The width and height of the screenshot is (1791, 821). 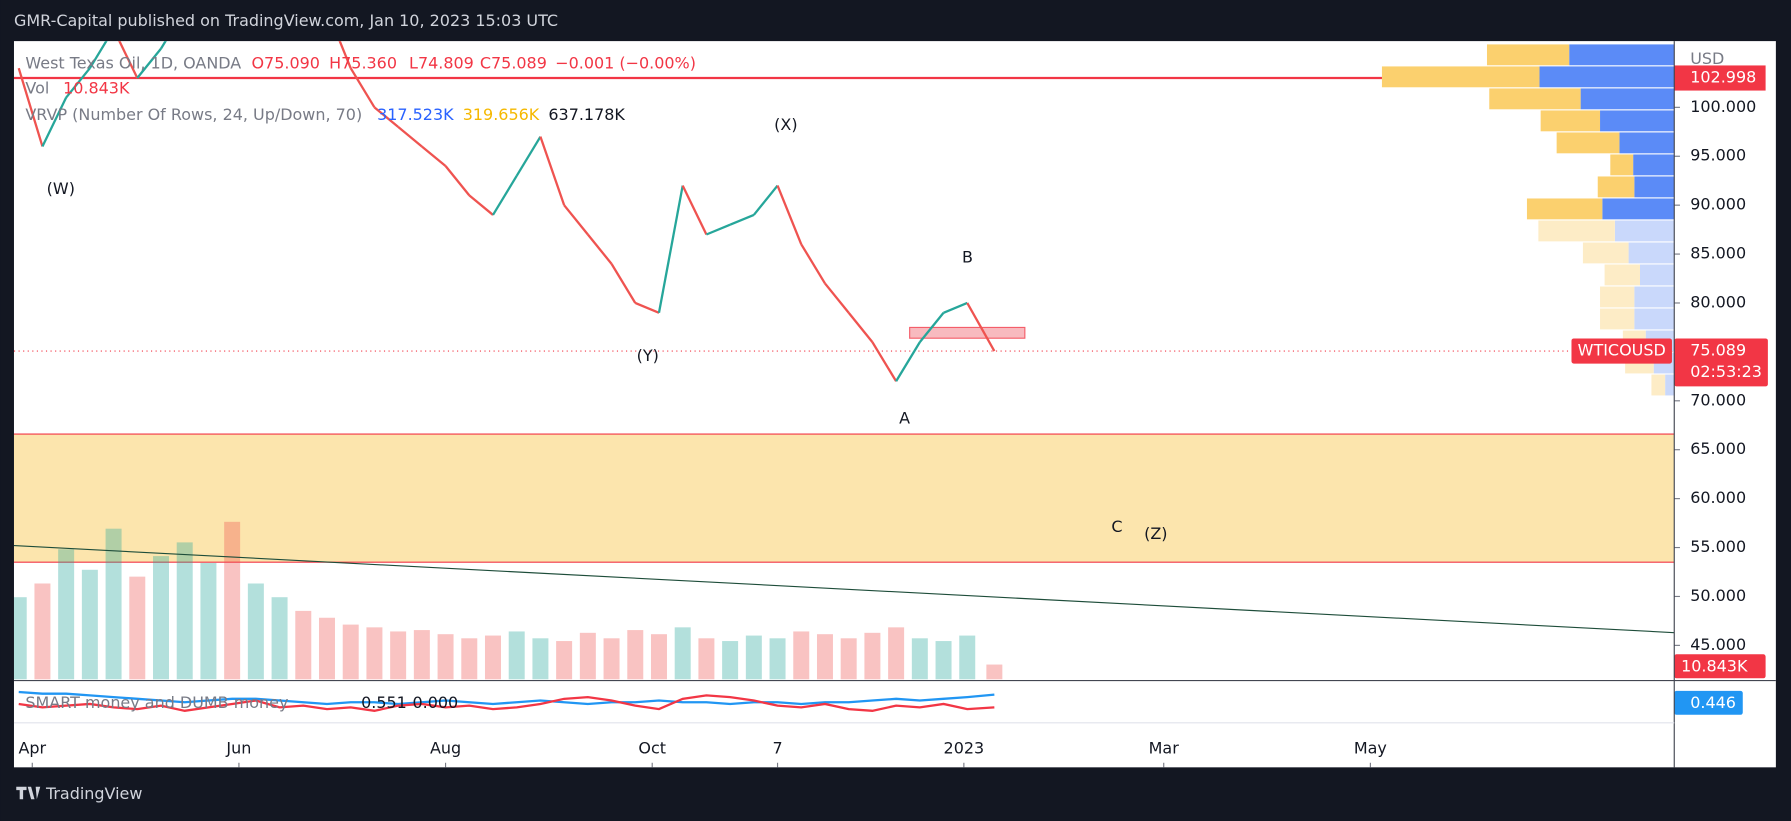 I want to click on x-tick-label: Aug, so click(x=445, y=748).